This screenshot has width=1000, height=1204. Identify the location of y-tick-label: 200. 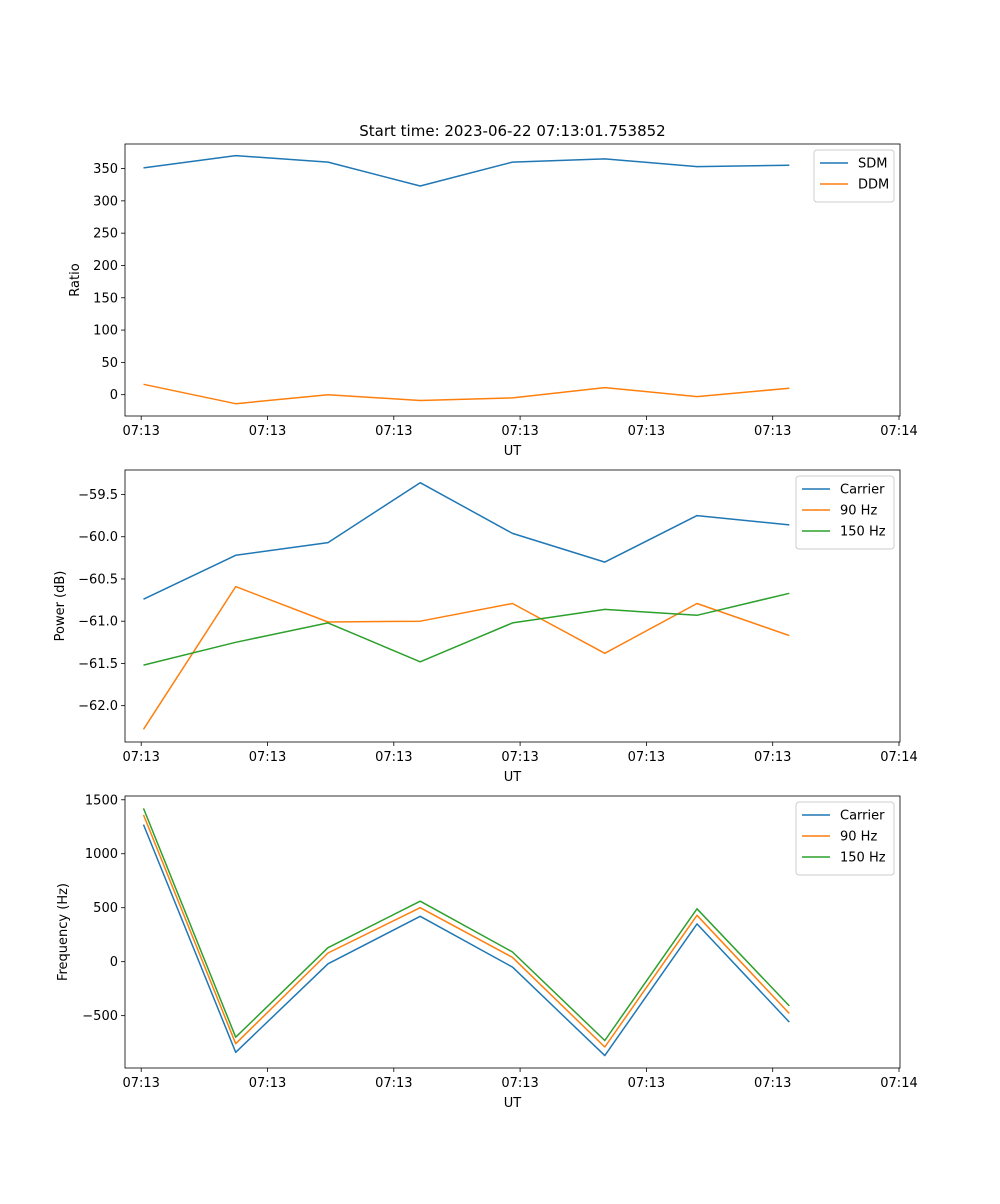
(105, 266).